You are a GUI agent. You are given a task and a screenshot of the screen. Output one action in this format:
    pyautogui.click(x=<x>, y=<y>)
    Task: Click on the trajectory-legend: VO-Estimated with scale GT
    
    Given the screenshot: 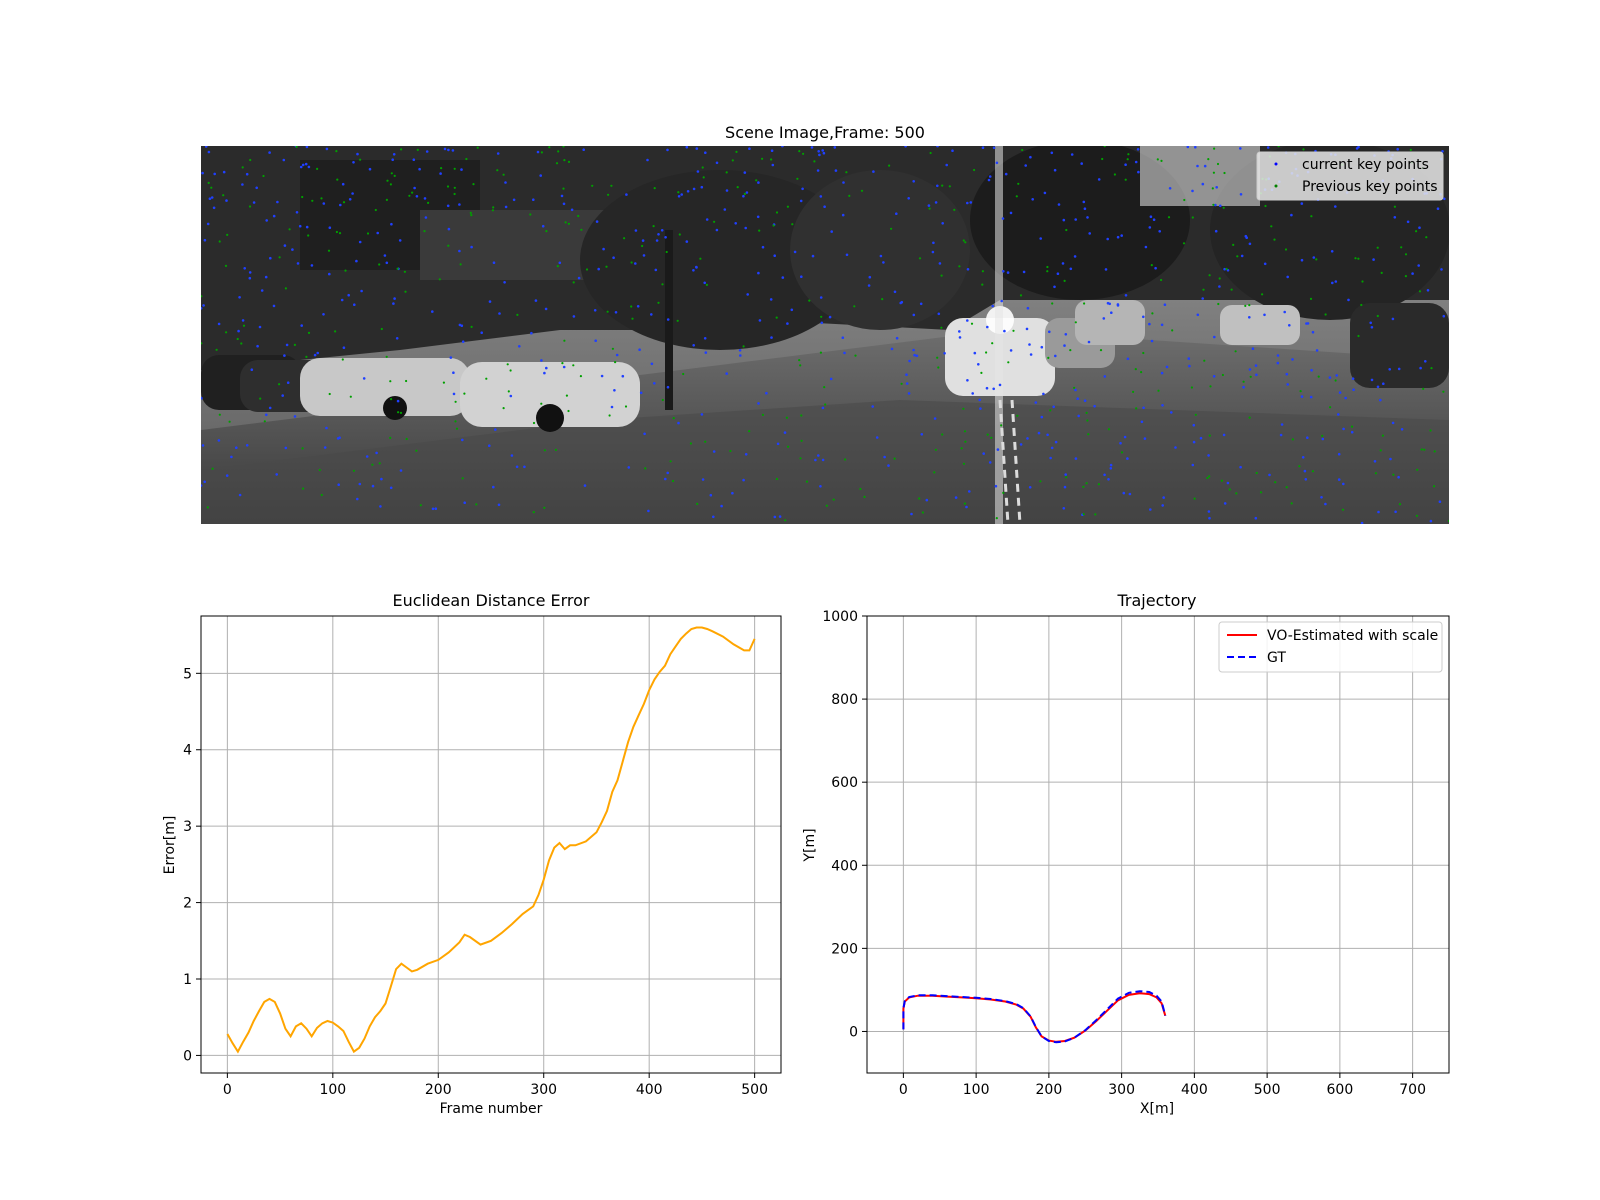 What is the action you would take?
    pyautogui.click(x=1330, y=647)
    